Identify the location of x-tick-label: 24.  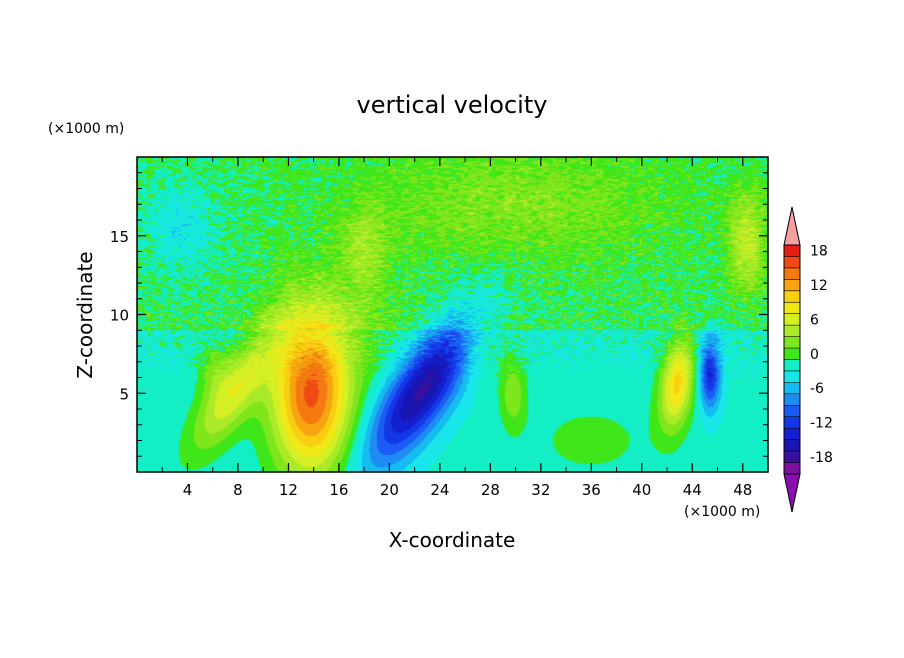
(439, 490).